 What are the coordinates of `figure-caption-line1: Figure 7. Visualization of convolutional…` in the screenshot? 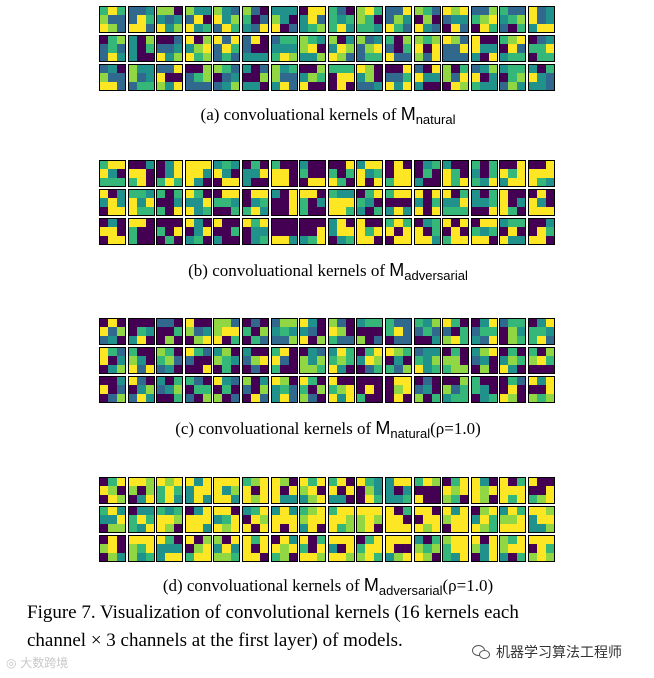 It's located at (273, 612).